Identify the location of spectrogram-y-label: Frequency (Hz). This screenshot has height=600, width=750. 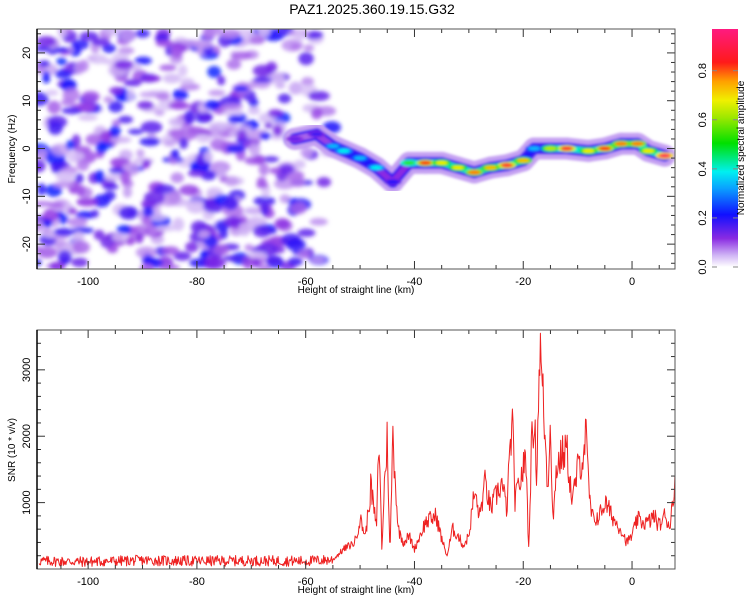
(12, 149).